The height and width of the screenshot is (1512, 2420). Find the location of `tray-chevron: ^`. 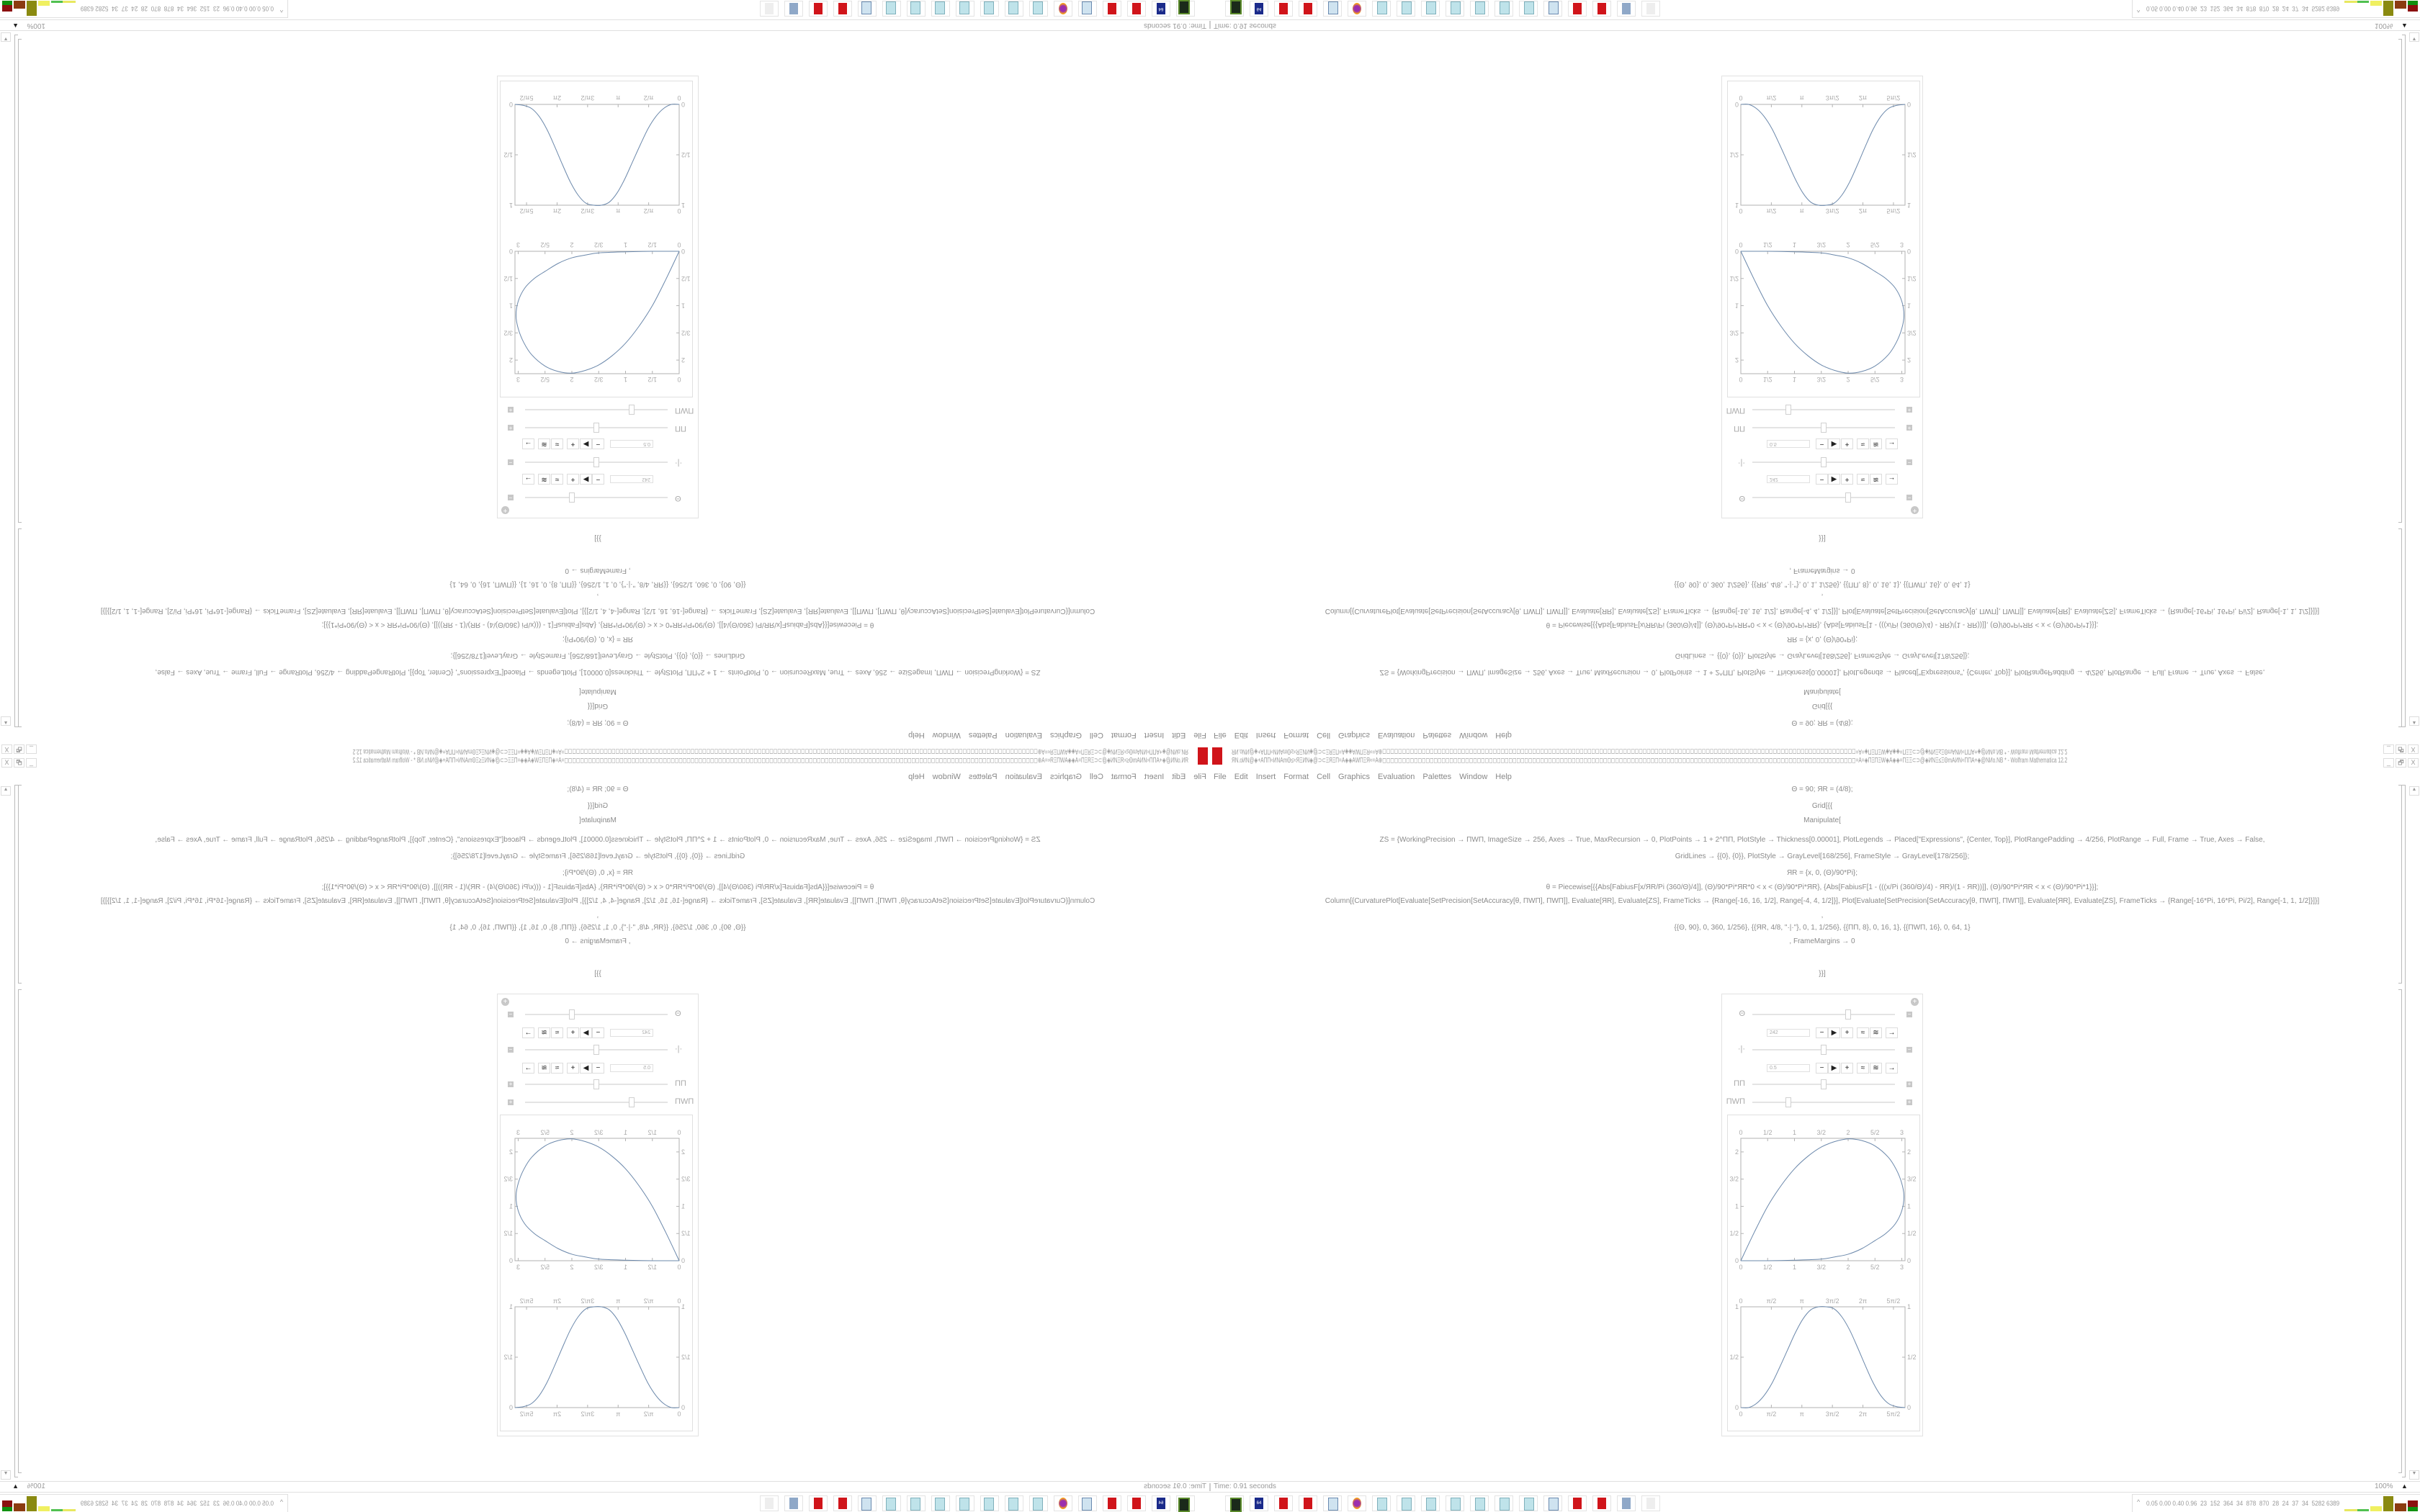

tray-chevron: ^ is located at coordinates (2139, 1502).